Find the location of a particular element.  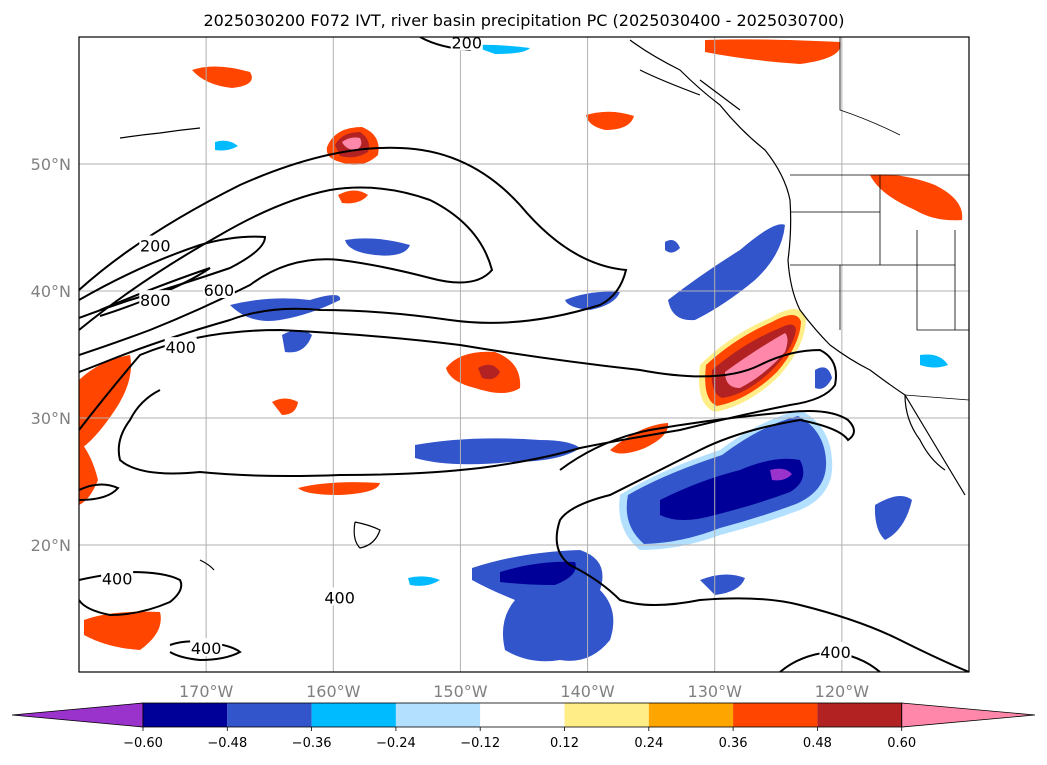

ivt-contour-400-band is located at coordinates (458, 402).